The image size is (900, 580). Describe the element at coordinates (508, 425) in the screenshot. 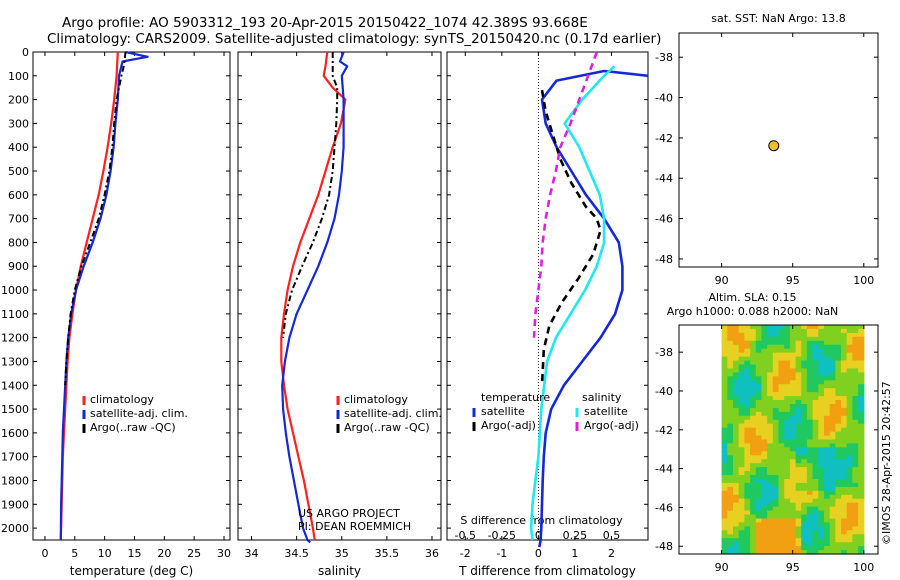

I see `legend-label: Argo(-adj)` at that location.